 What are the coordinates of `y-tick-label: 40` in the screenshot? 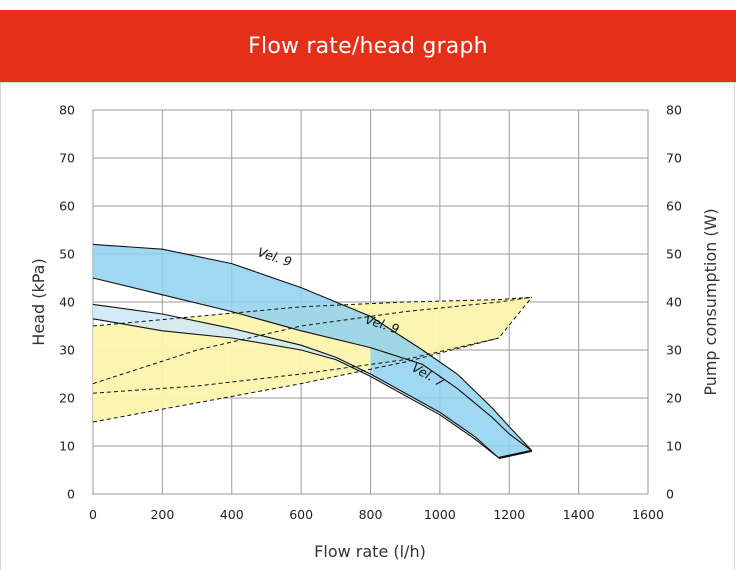 It's located at (67, 302).